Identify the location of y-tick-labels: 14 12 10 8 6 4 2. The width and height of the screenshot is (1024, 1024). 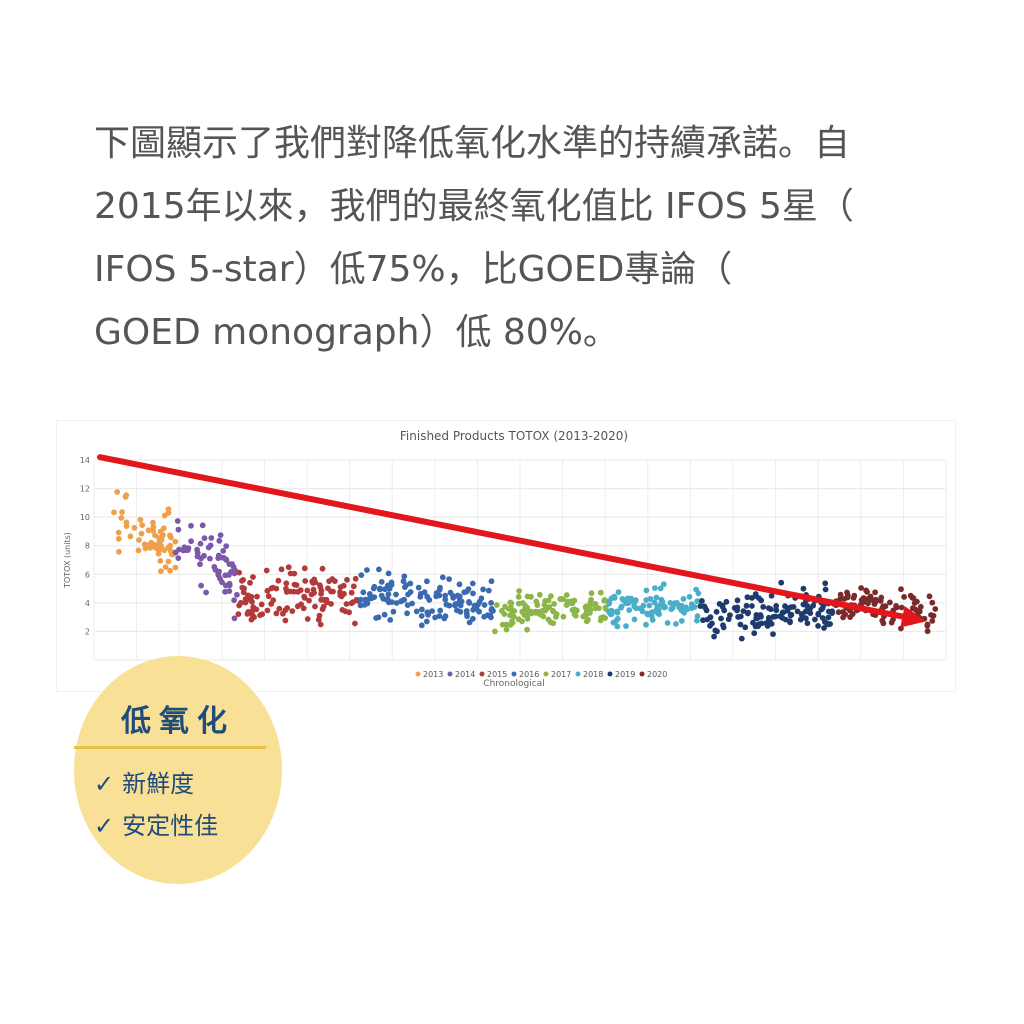
(85, 546).